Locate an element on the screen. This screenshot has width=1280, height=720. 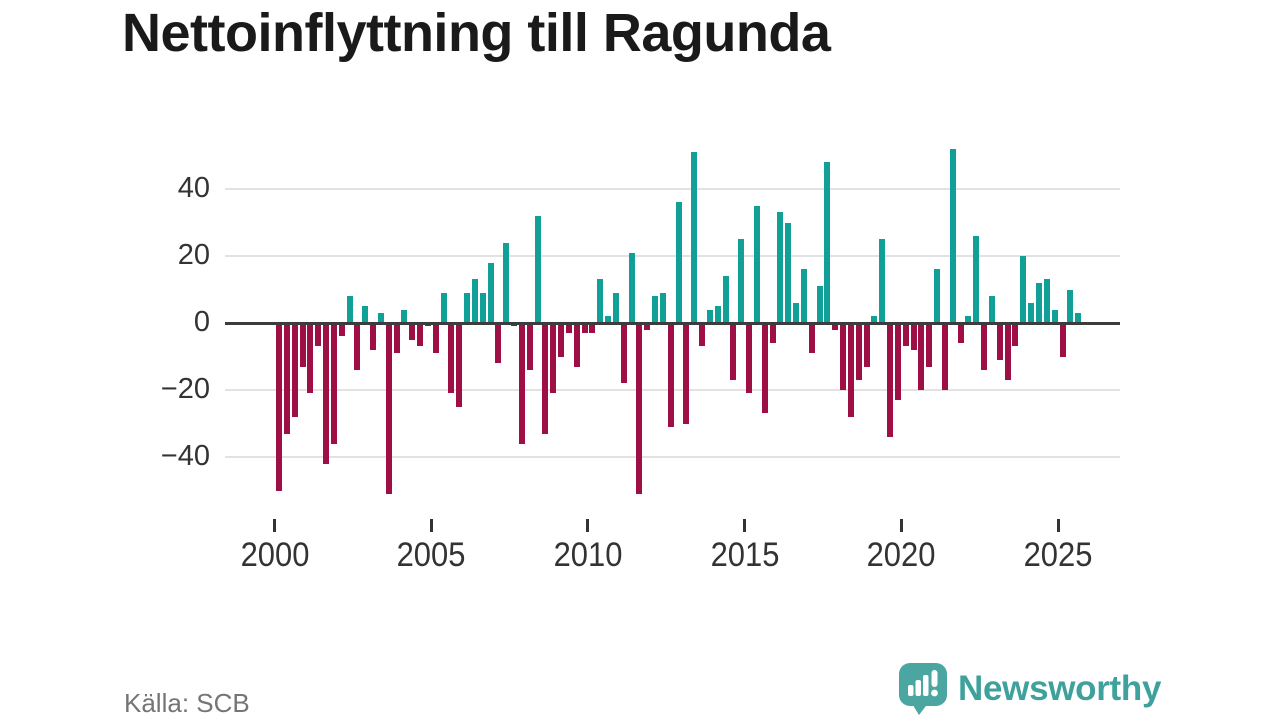
bar-2010-q2 is located at coordinates (600, 301).